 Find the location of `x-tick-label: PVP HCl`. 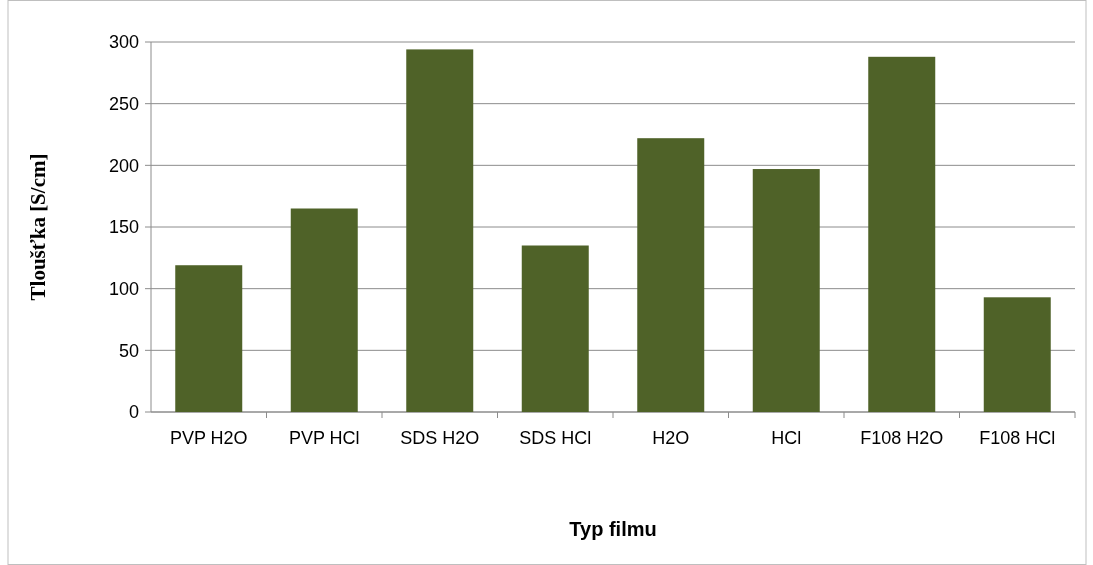

x-tick-label: PVP HCl is located at coordinates (324, 438).